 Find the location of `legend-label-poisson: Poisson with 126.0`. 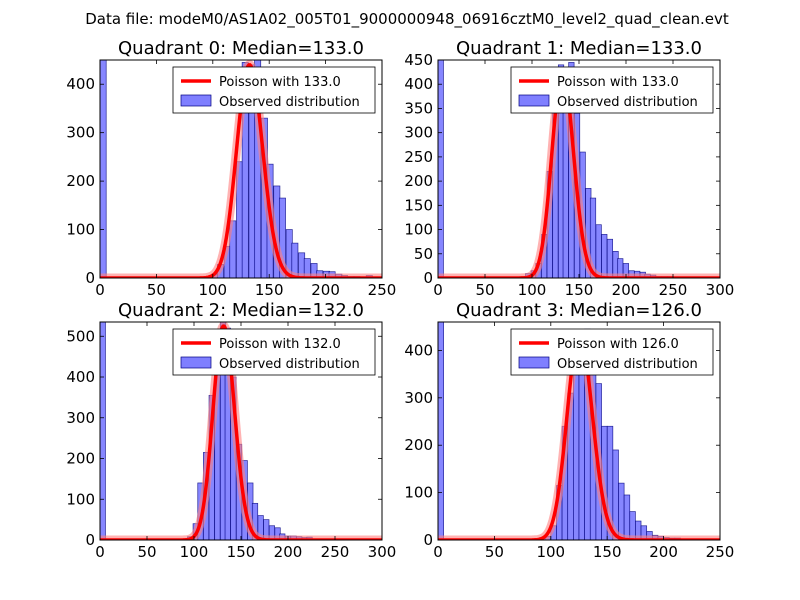

legend-label-poisson: Poisson with 126.0 is located at coordinates (618, 344).